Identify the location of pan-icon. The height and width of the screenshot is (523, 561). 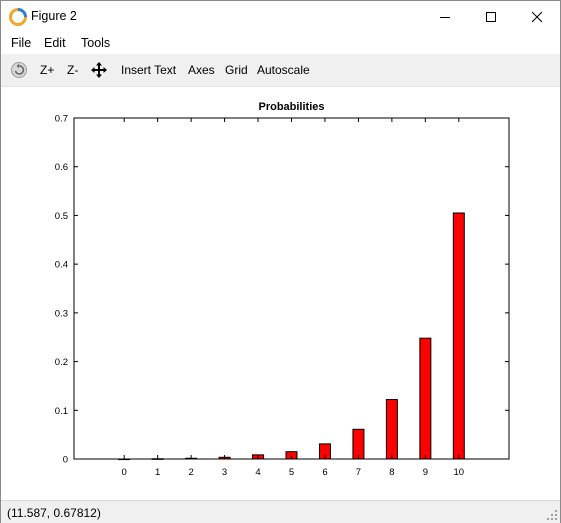
(99, 70).